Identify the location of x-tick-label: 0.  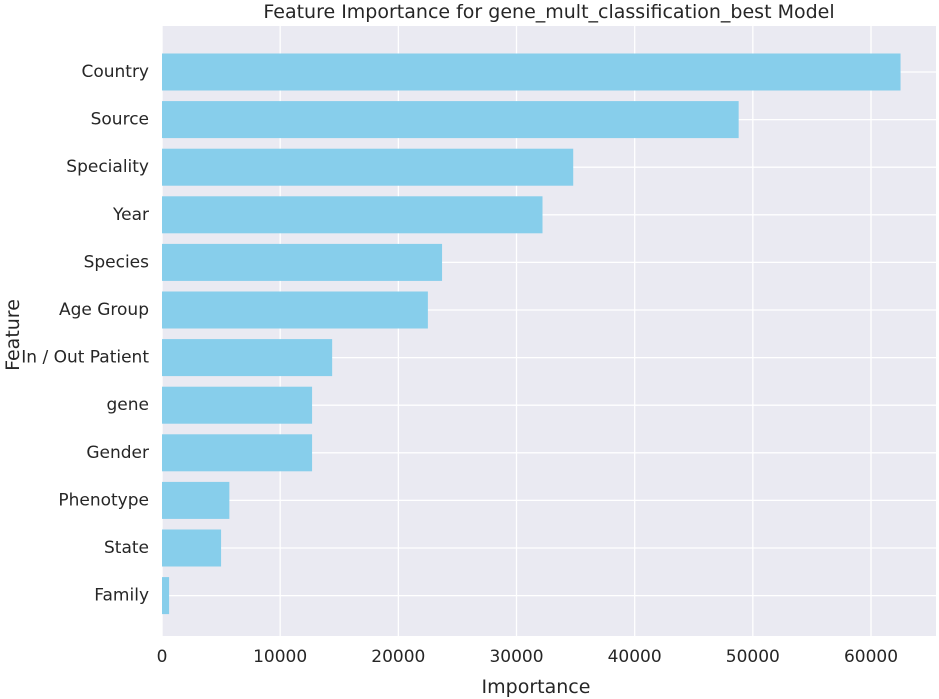
(162, 657).